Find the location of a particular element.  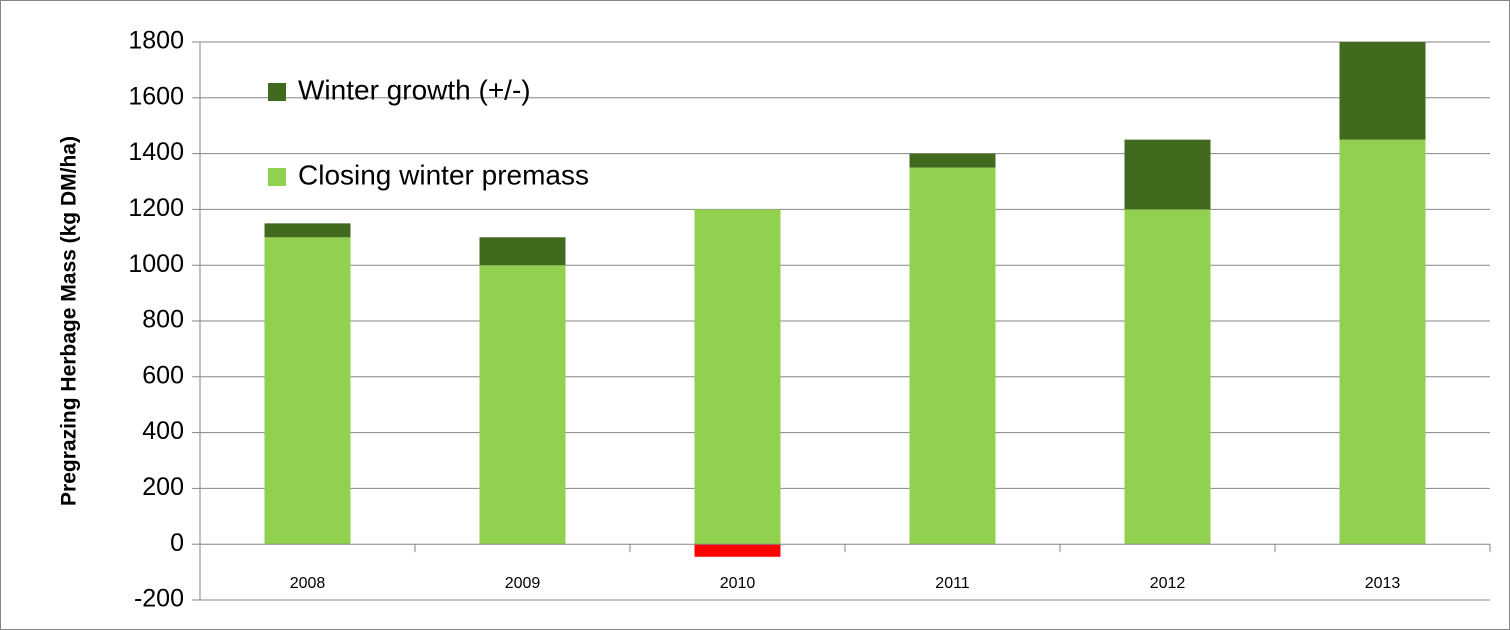

y-axis-title: Pregrazing Herbage Mass (kg DM/ha) is located at coordinates (69, 321).